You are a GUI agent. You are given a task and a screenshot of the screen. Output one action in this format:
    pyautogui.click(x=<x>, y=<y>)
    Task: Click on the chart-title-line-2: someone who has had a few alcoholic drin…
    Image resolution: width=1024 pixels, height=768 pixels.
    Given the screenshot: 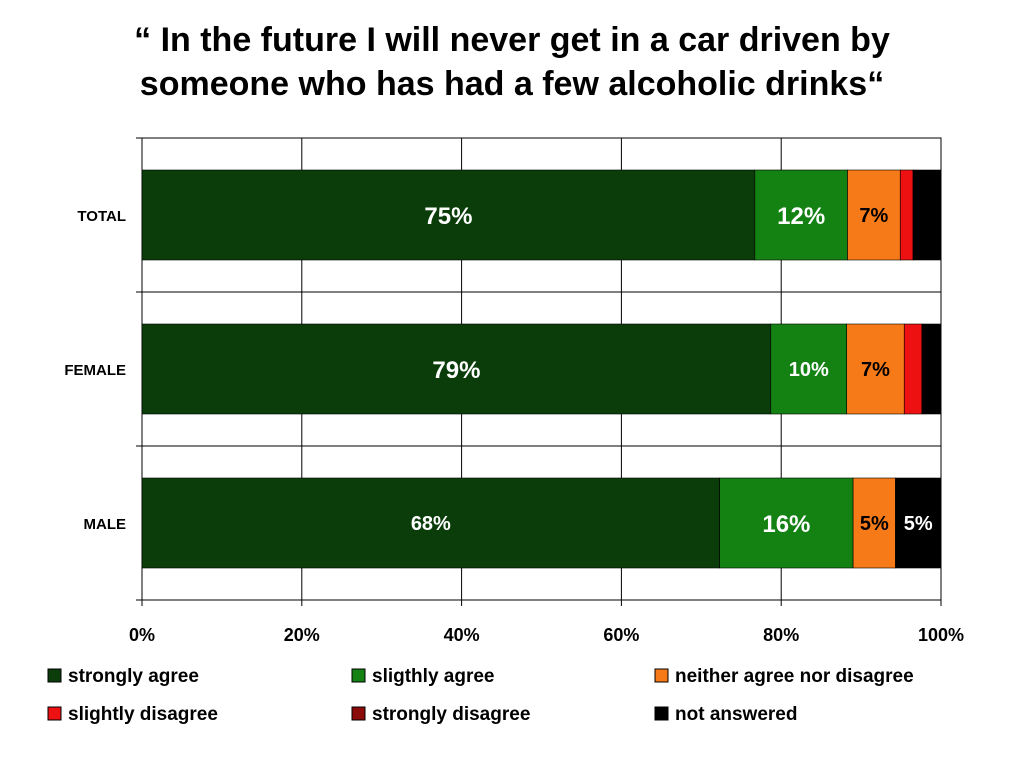 What is the action you would take?
    pyautogui.click(x=512, y=84)
    